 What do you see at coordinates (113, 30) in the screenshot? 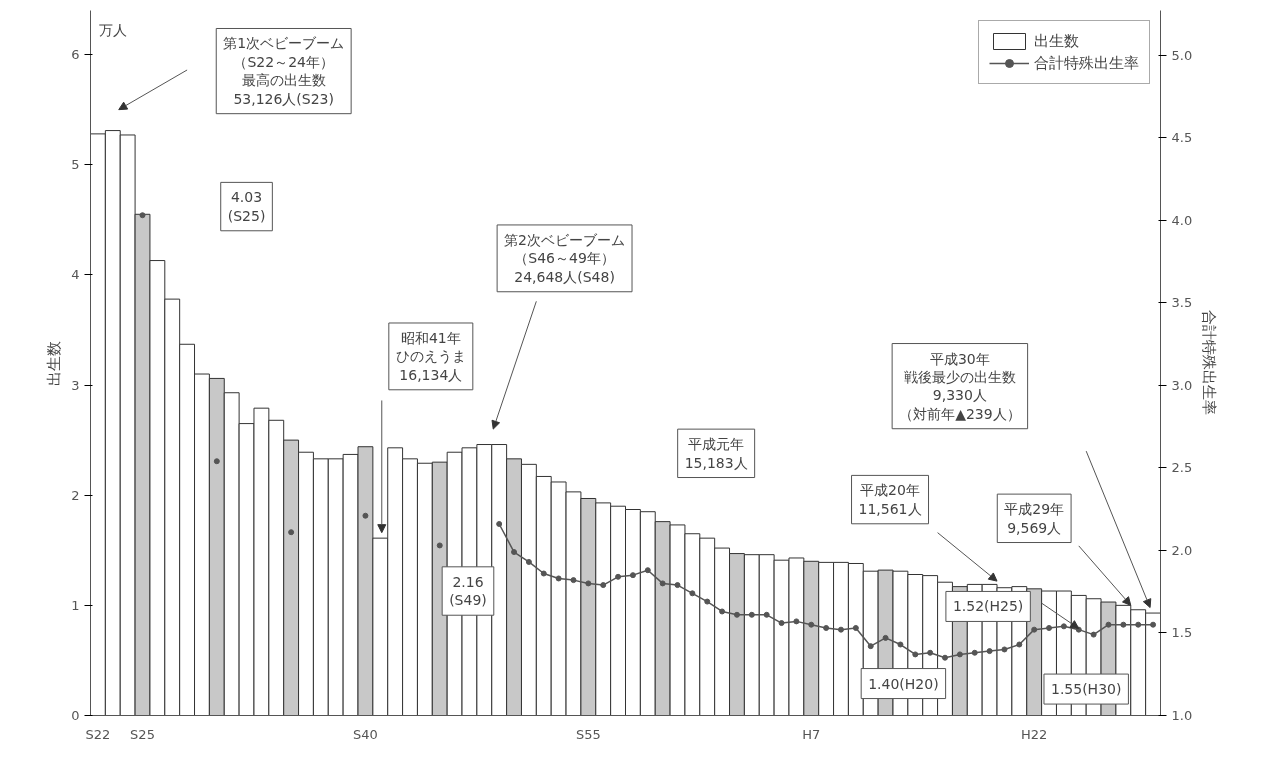
I see `annotation: 万人` at bounding box center [113, 30].